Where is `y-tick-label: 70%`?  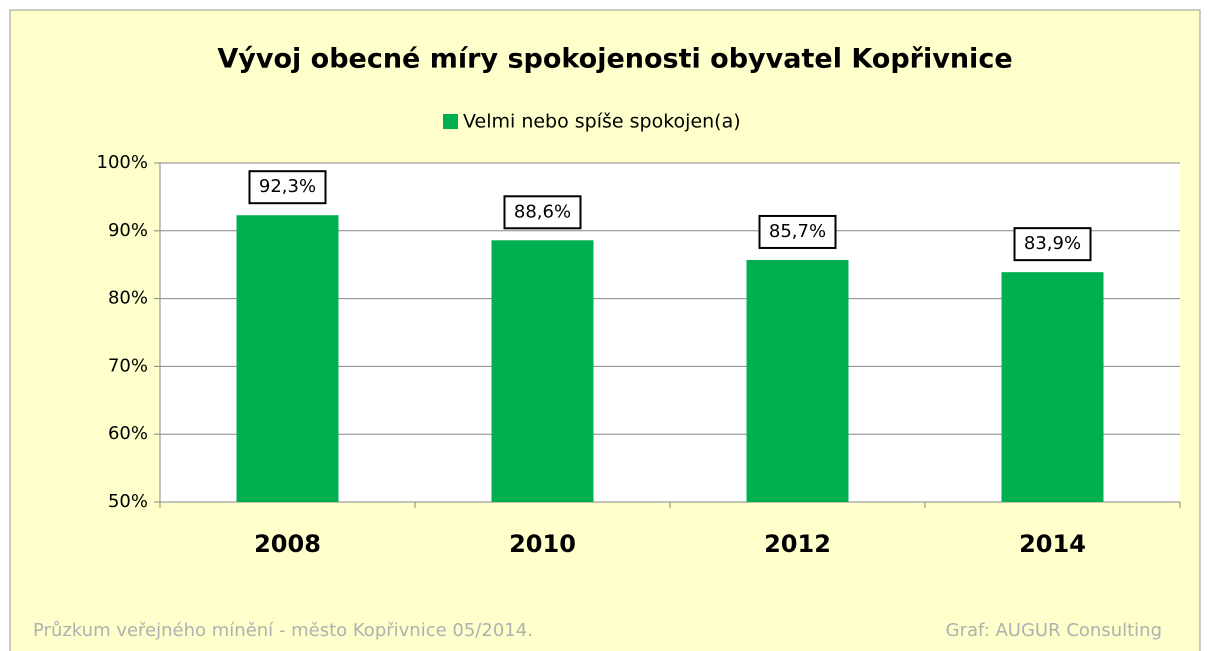
y-tick-label: 70% is located at coordinates (128, 365).